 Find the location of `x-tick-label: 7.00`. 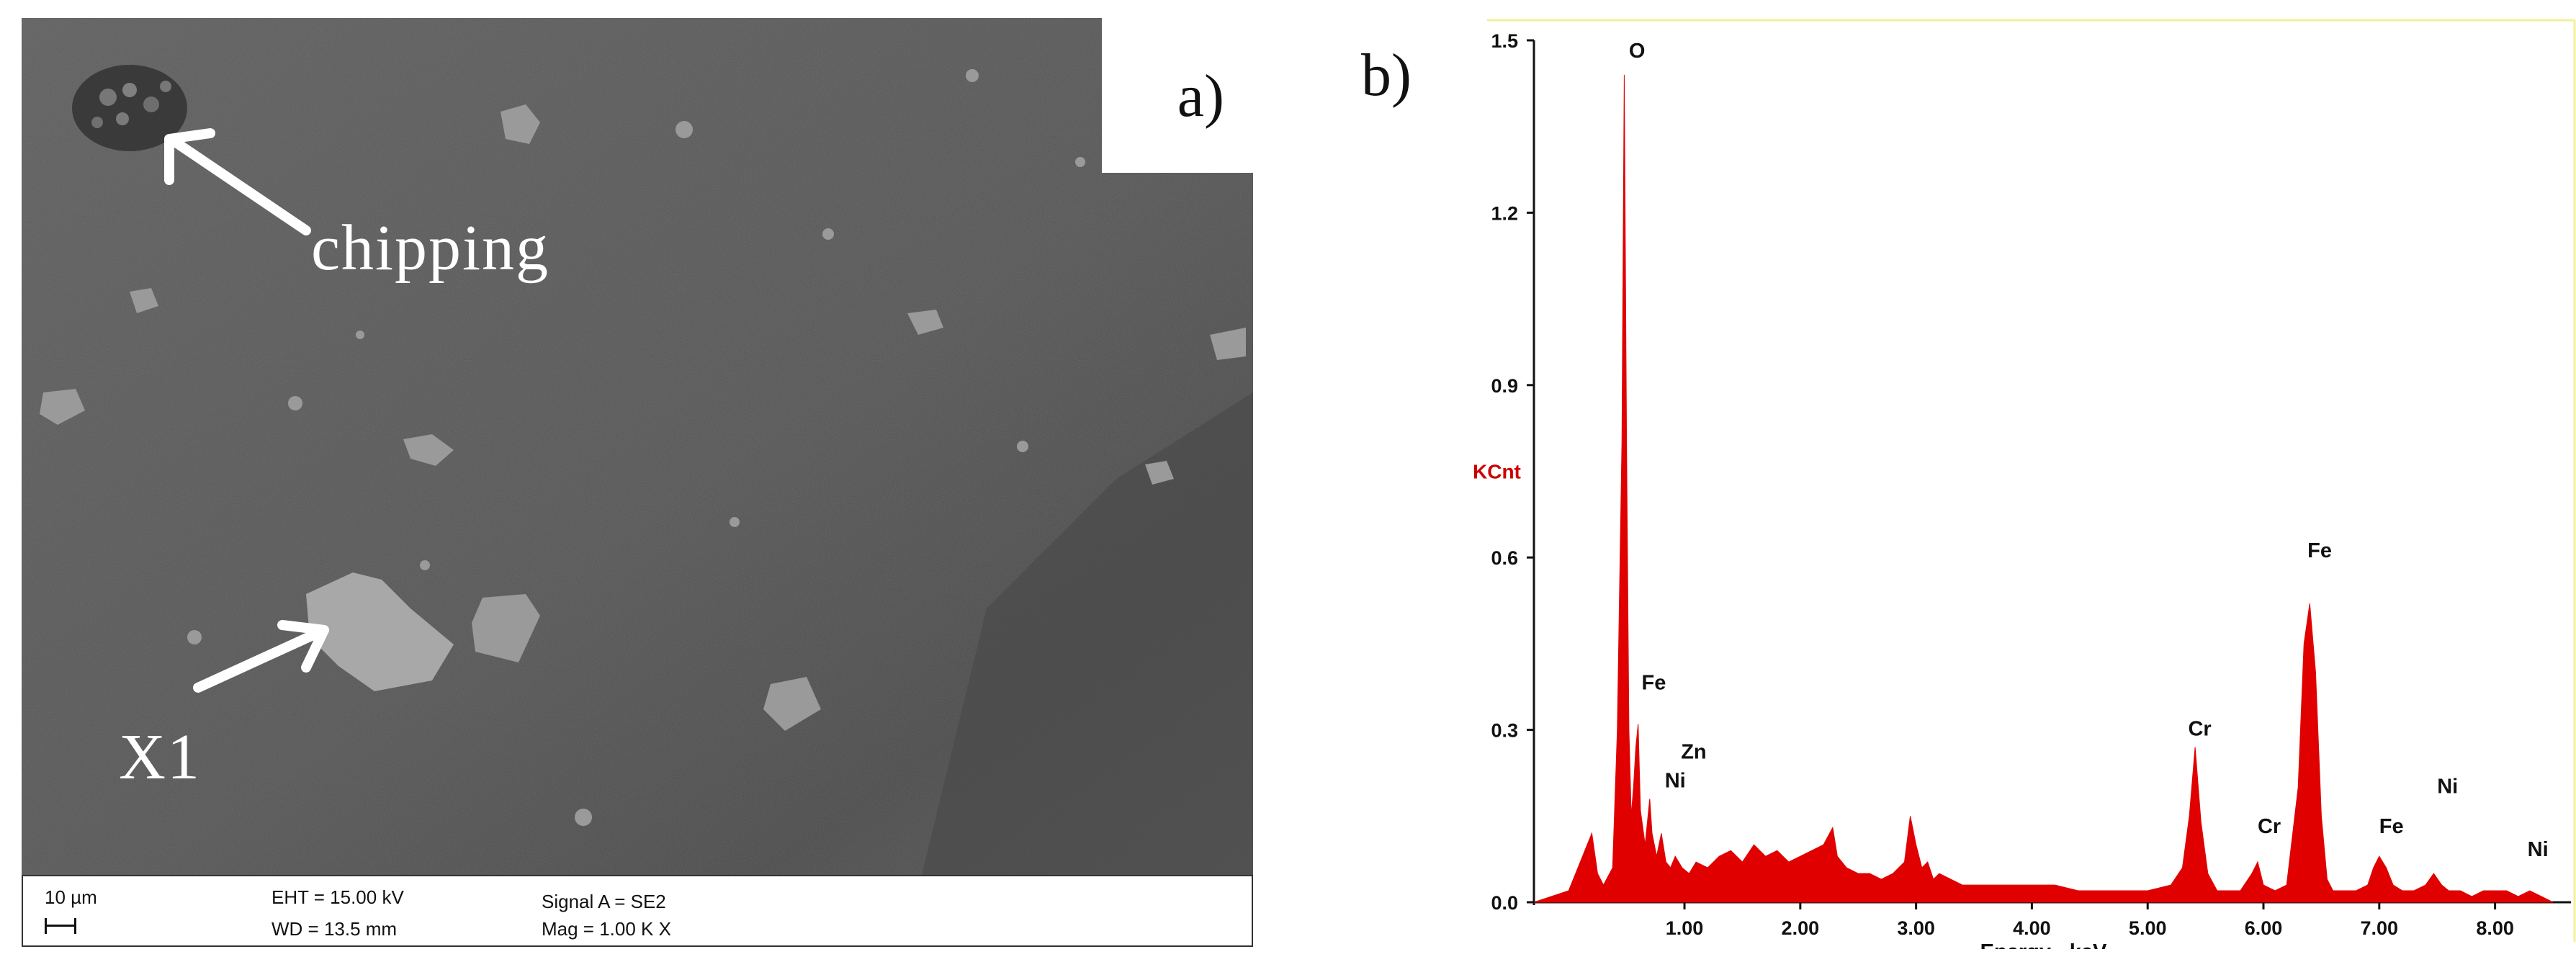

x-tick-label: 7.00 is located at coordinates (2380, 928).